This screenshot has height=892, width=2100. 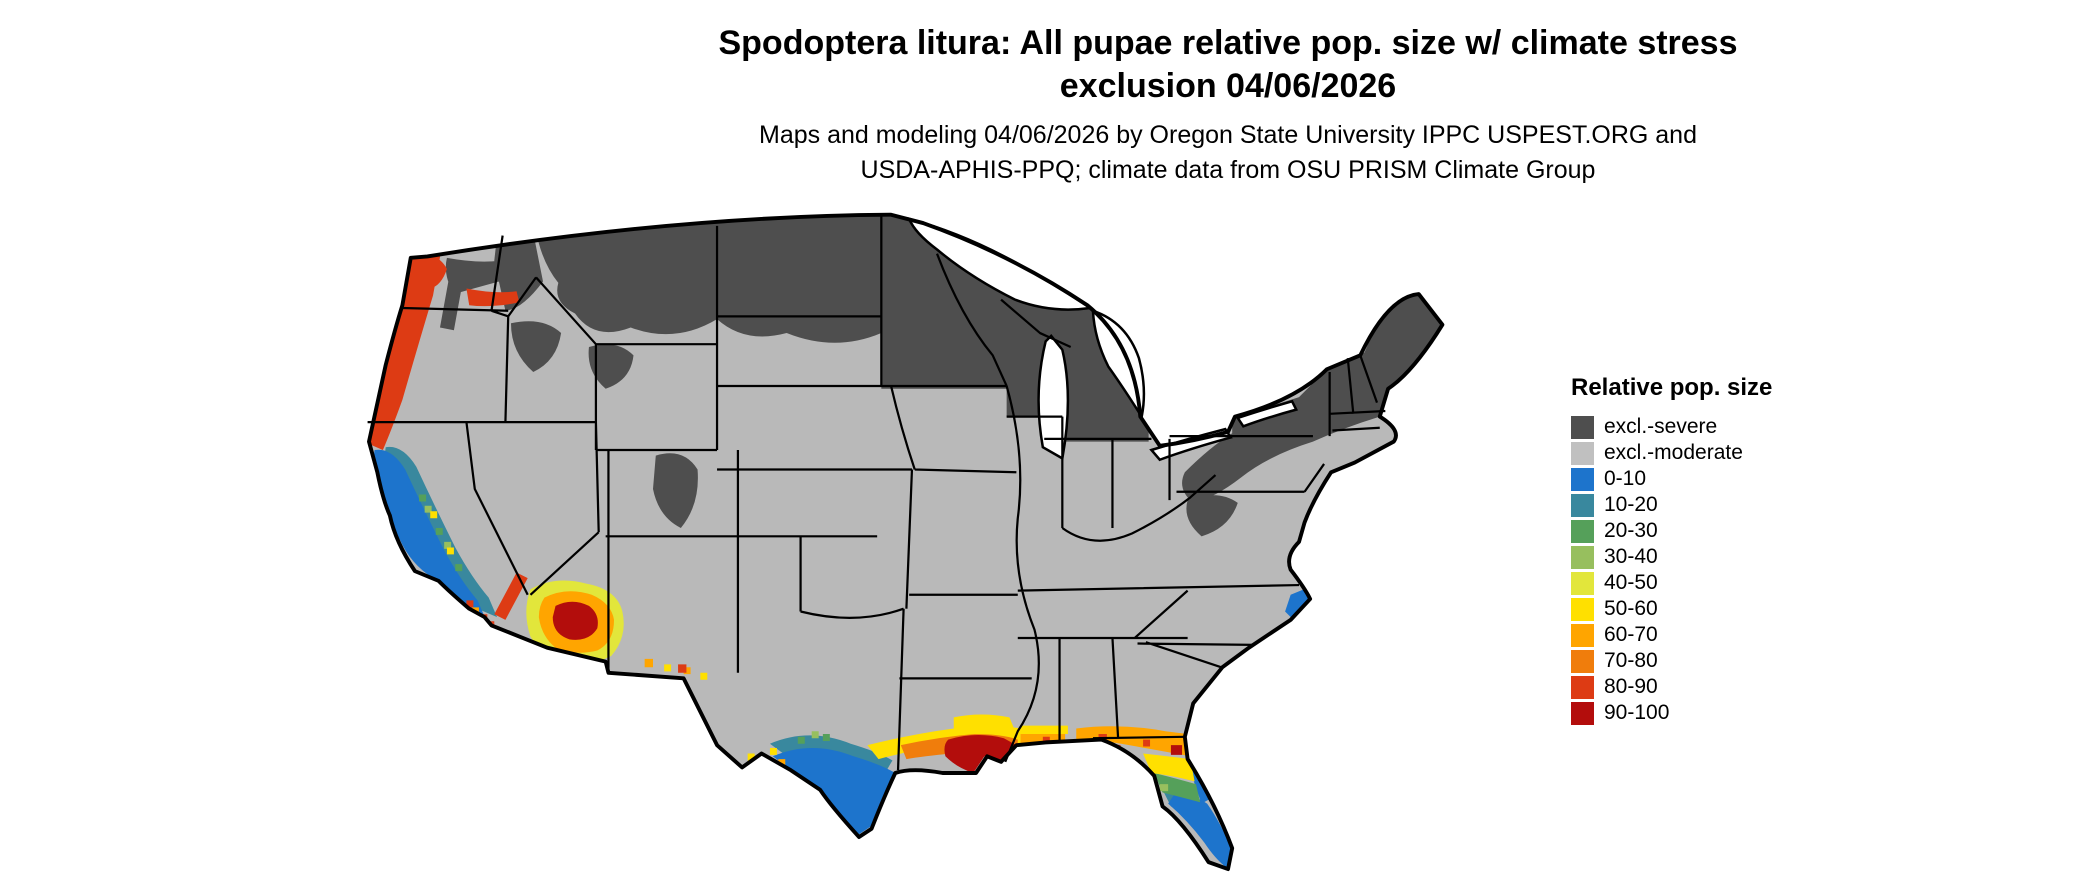 I want to click on legend-item: 10-20, so click(x=1671, y=505).